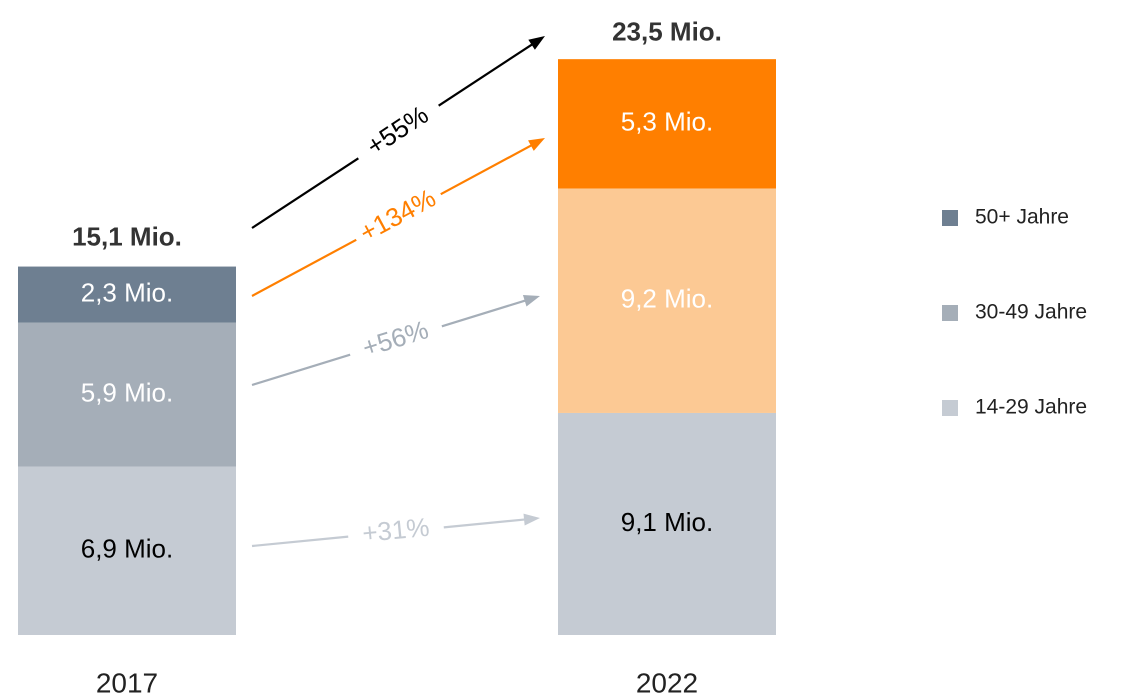 The image size is (1141, 699). I want to click on legend-label: 50+ Jahre, so click(1022, 217).